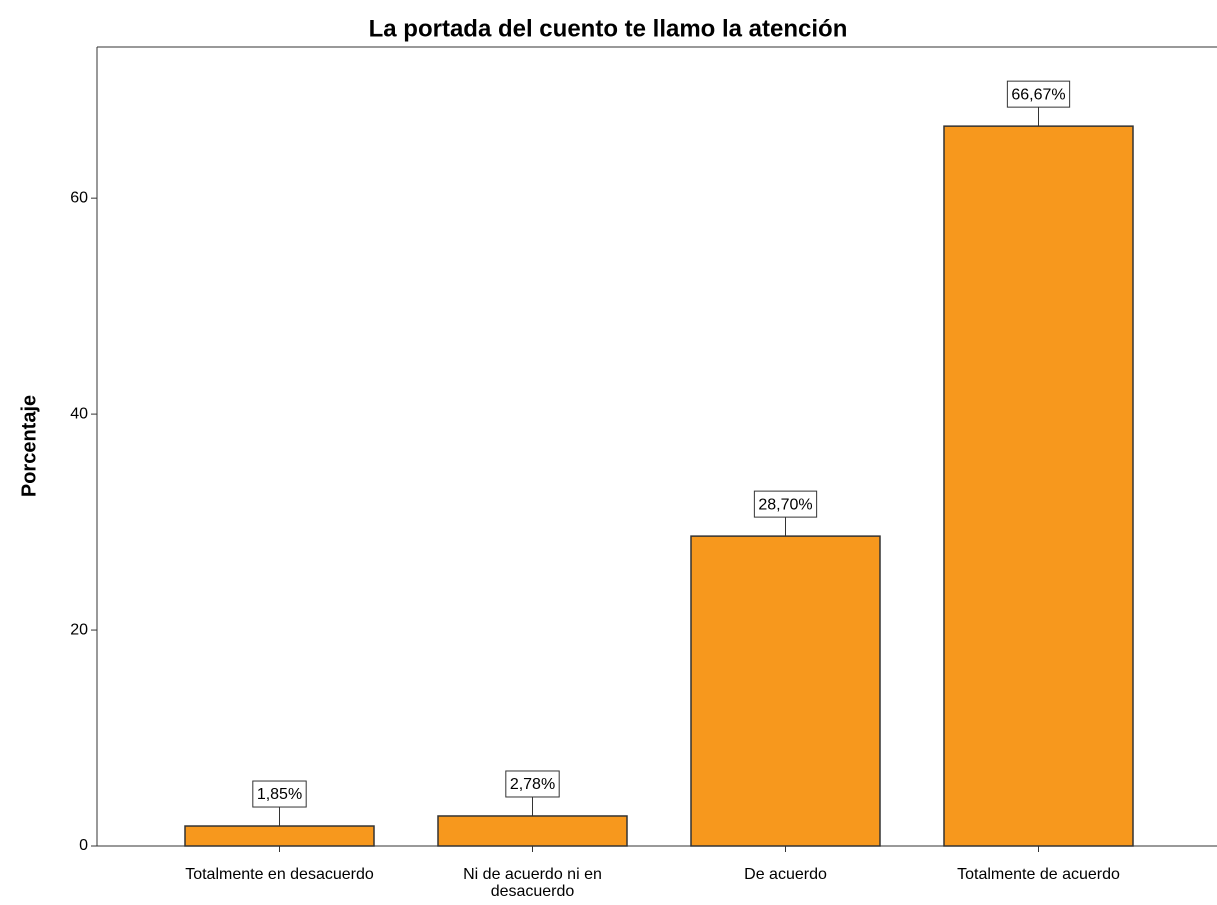 Image resolution: width=1217 pixels, height=905 pixels. I want to click on x-tick-label: Totalmente en desacuerdo, so click(279, 874).